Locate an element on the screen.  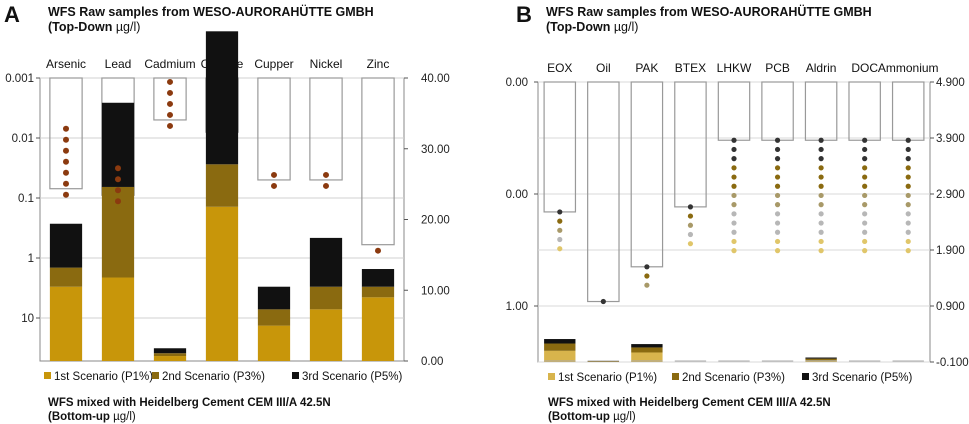
panel-a-legend-label: 1st Scenario (P1%) is located at coordinates (103, 377).